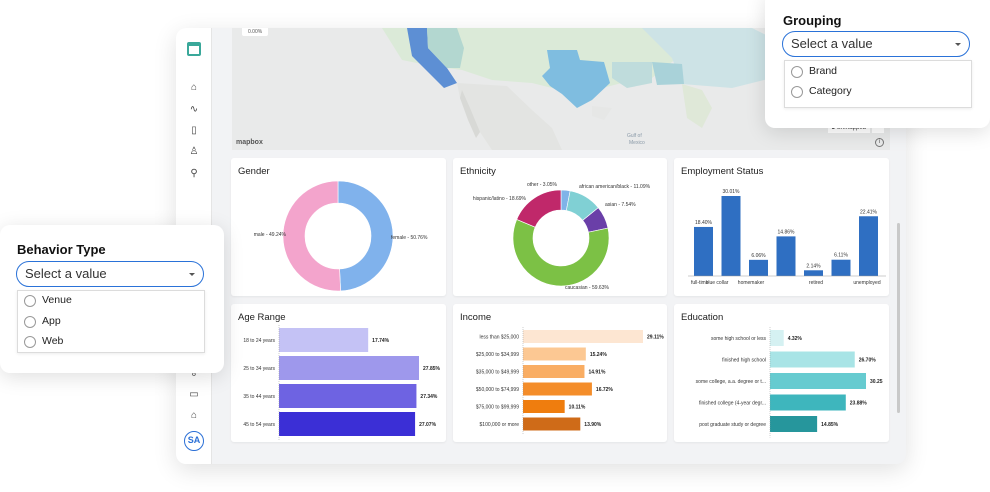  I want to click on map-legend: 0.00%, so click(255, 32).